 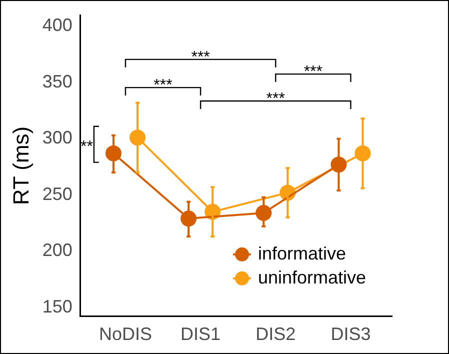 What do you see at coordinates (86, 147) in the screenshot?
I see `annotation: **` at bounding box center [86, 147].